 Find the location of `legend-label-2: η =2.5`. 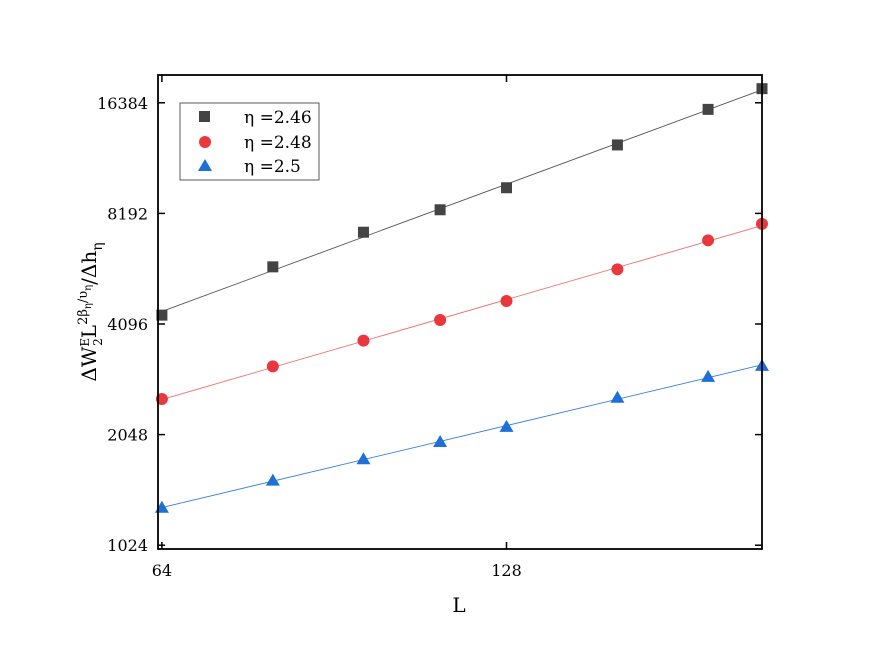

legend-label-2: η =2.5 is located at coordinates (272, 167).